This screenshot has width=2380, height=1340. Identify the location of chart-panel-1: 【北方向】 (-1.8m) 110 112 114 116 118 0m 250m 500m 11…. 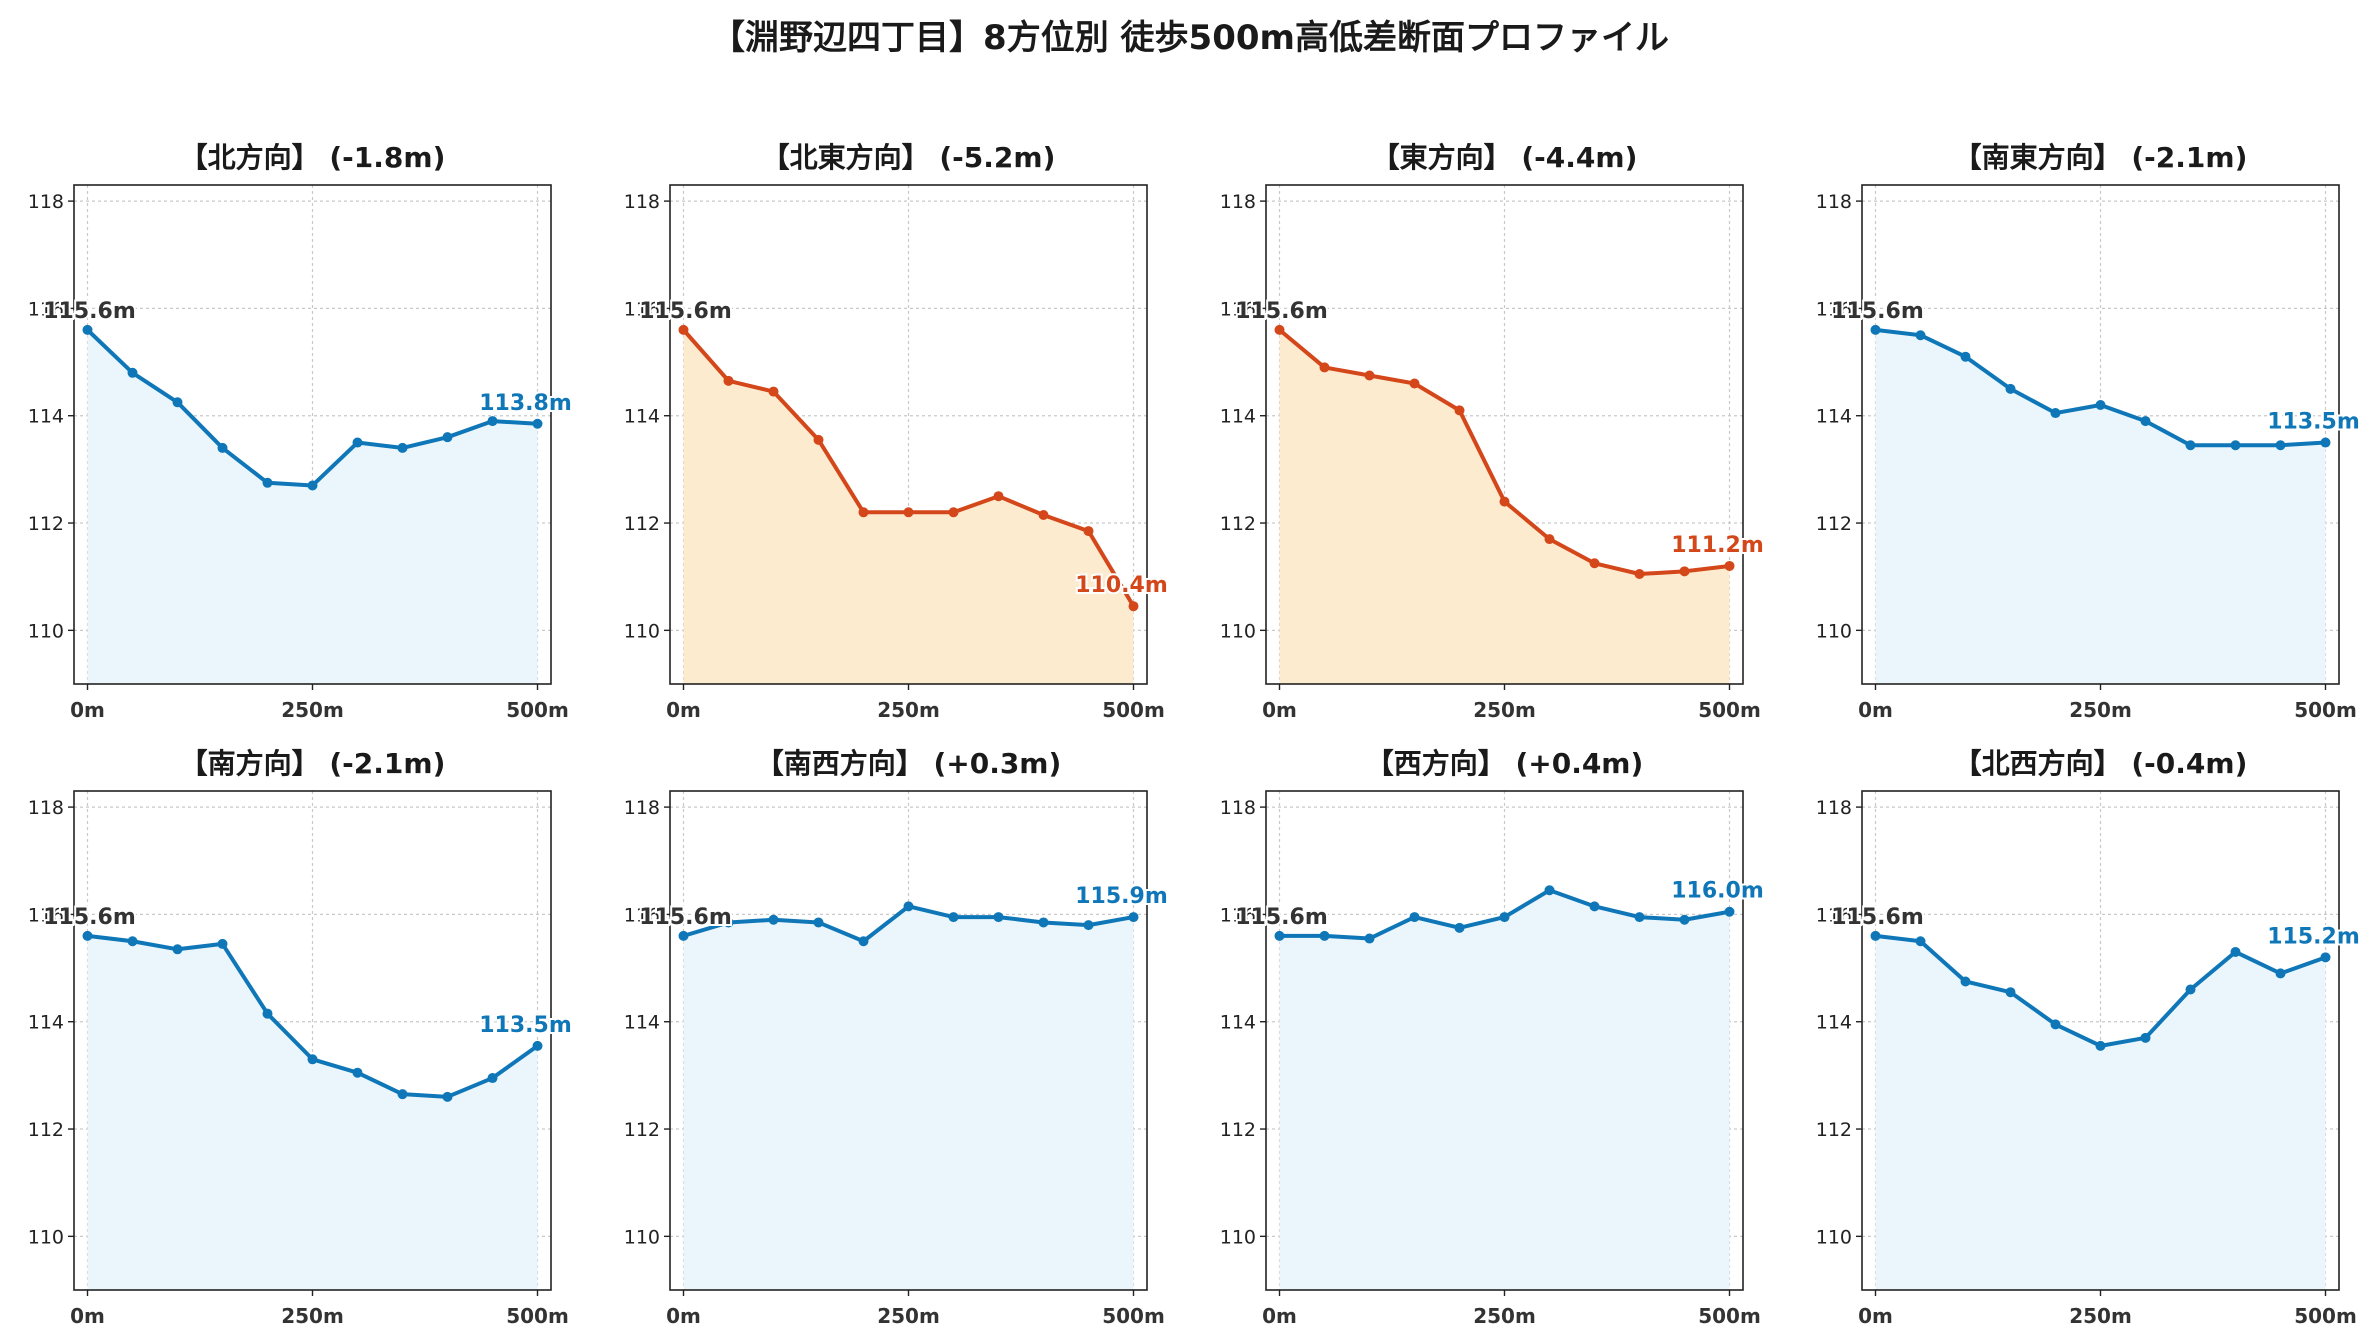
(301, 431).